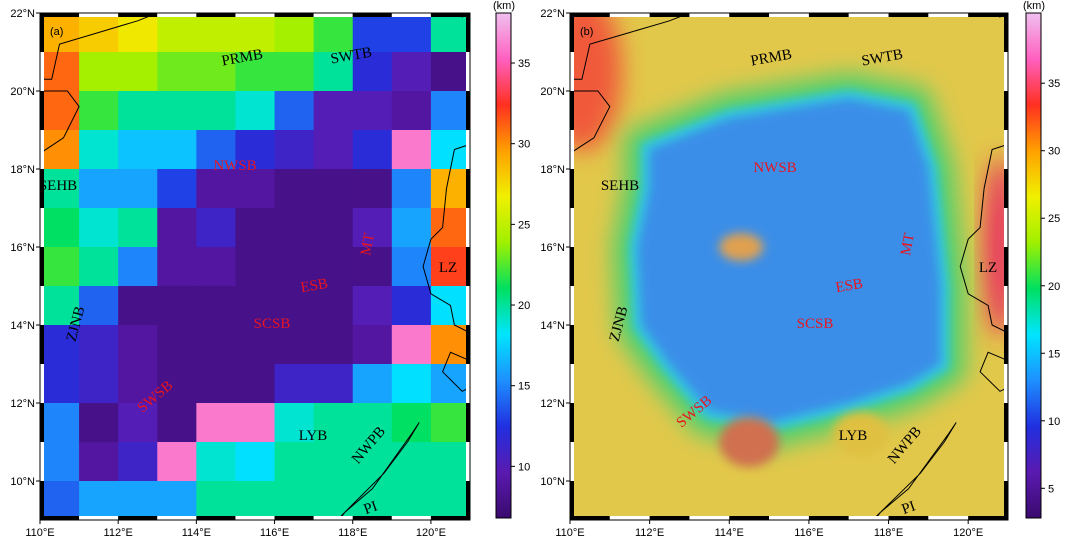 This screenshot has height=542, width=1065. Describe the element at coordinates (351, 56) in the screenshot. I see `region-label: SWTB` at that location.